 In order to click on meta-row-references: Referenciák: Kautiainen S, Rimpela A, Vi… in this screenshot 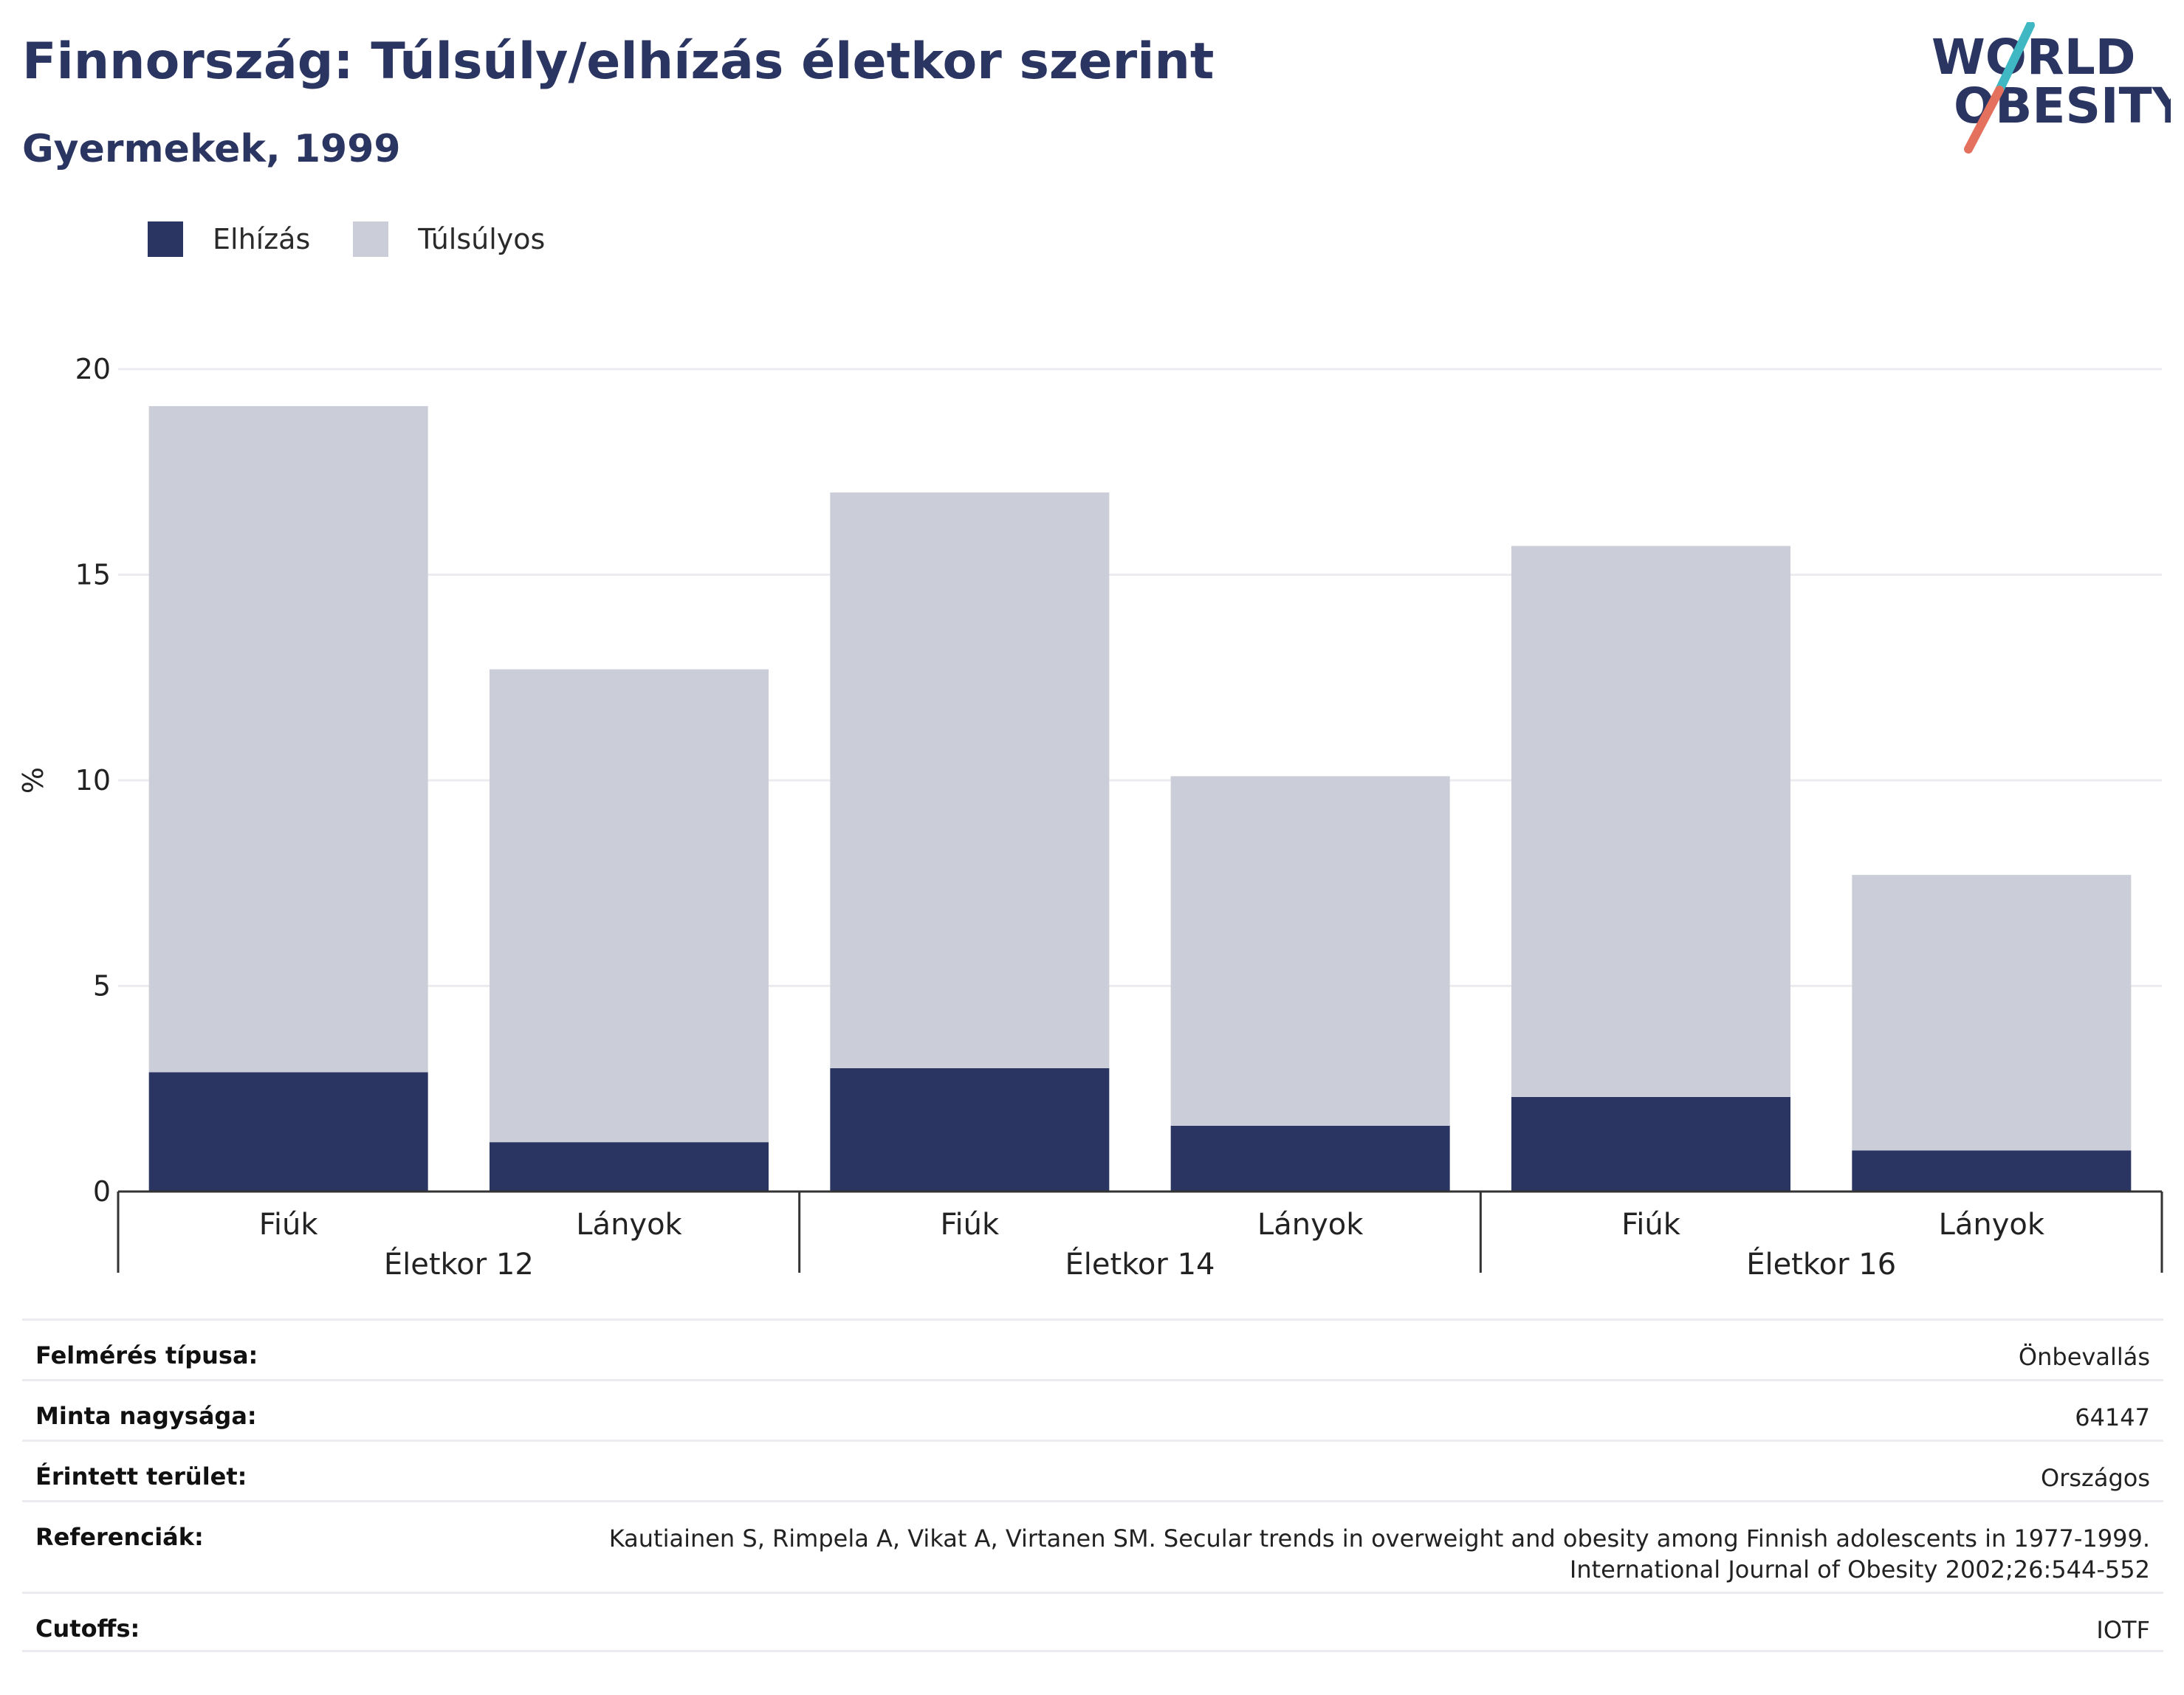, I will do `click(1093, 1546)`.